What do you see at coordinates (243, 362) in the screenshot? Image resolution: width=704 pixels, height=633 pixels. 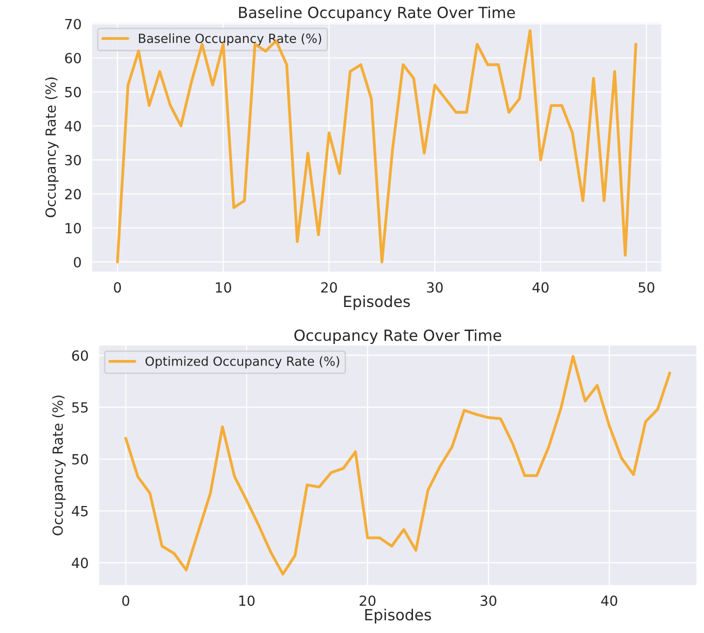 I see `legend-label: Optimized Occupancy Rate (%)` at bounding box center [243, 362].